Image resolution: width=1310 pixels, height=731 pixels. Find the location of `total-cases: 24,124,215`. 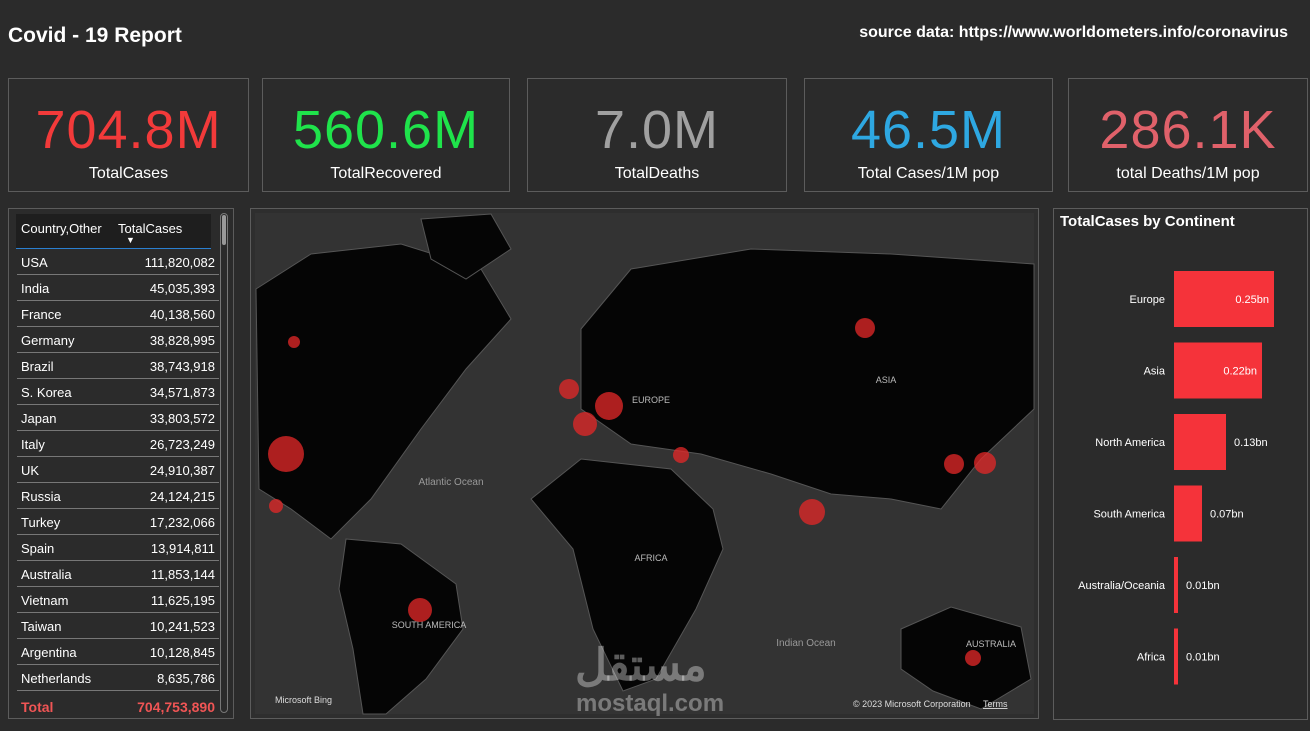

total-cases: 24,124,215 is located at coordinates (182, 496).